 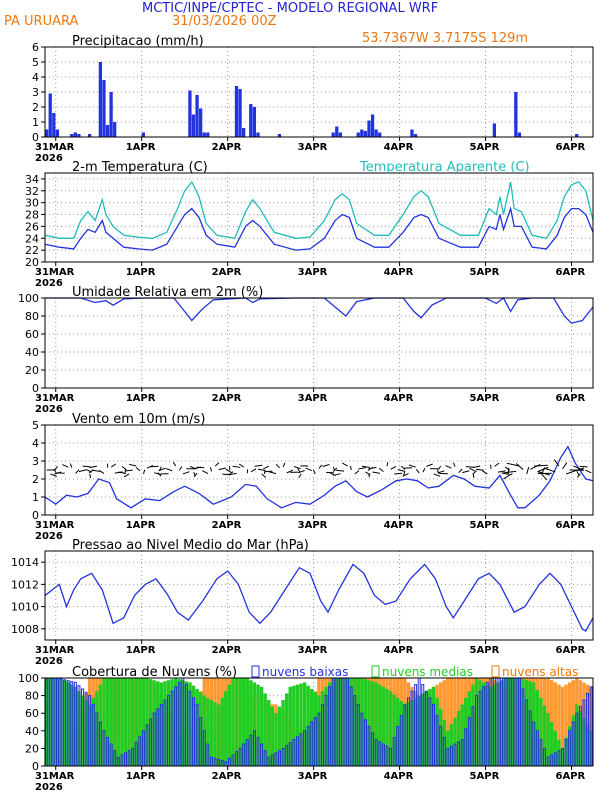 I want to click on legend-apparent-temp: Temperatura Aparente (C), so click(x=444, y=167).